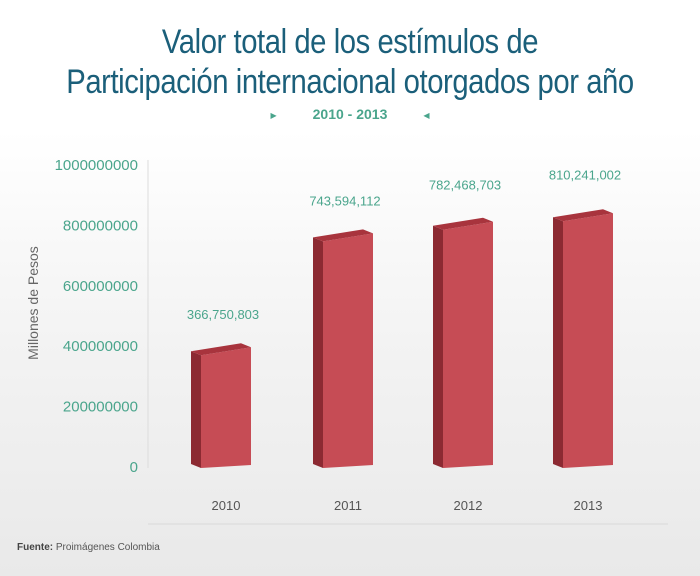  I want to click on source-note: Fuente: Proimágenes Colombia, so click(88, 547).